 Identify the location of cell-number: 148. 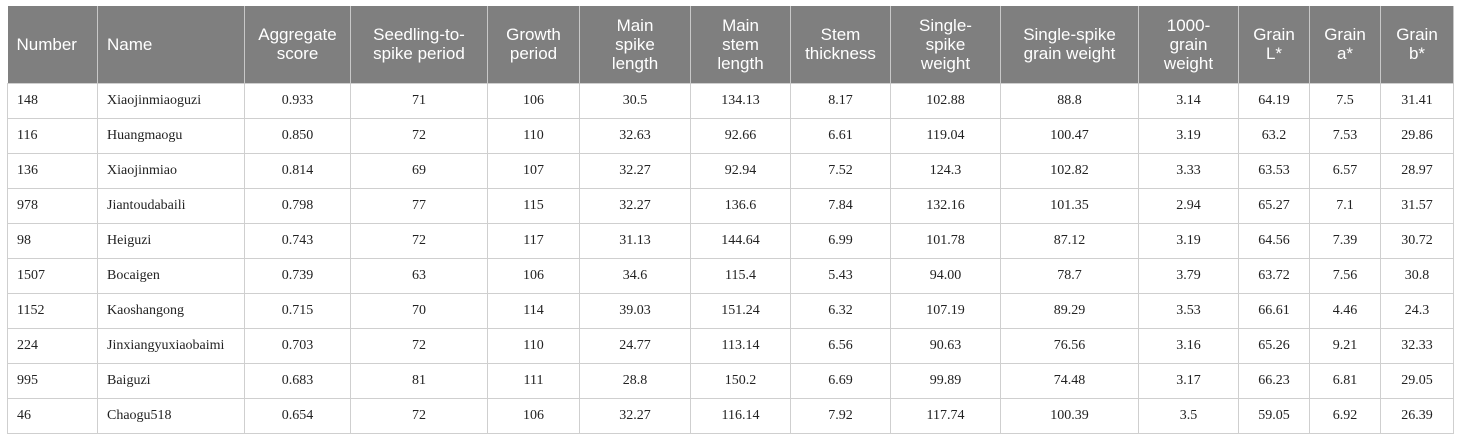
(52, 100).